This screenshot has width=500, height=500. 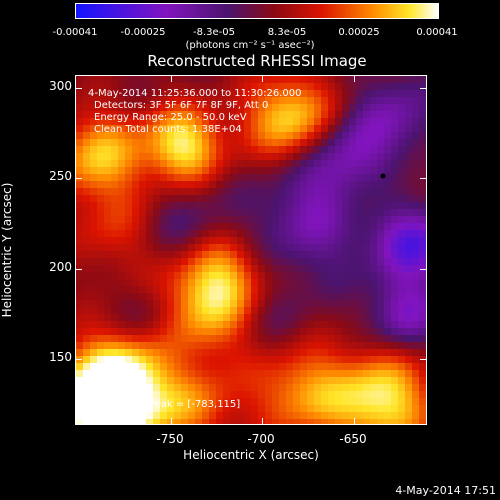 What do you see at coordinates (383, 176) in the screenshot?
I see `minimum-marker` at bounding box center [383, 176].